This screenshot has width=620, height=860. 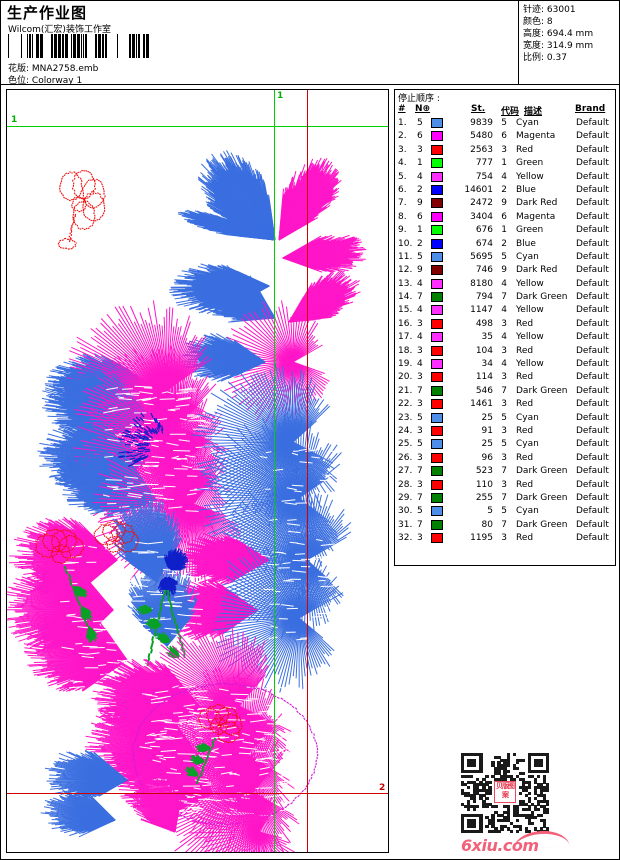 What do you see at coordinates (505, 244) in the screenshot?
I see `table-row: 10. 2 674 2 Blue Default` at bounding box center [505, 244].